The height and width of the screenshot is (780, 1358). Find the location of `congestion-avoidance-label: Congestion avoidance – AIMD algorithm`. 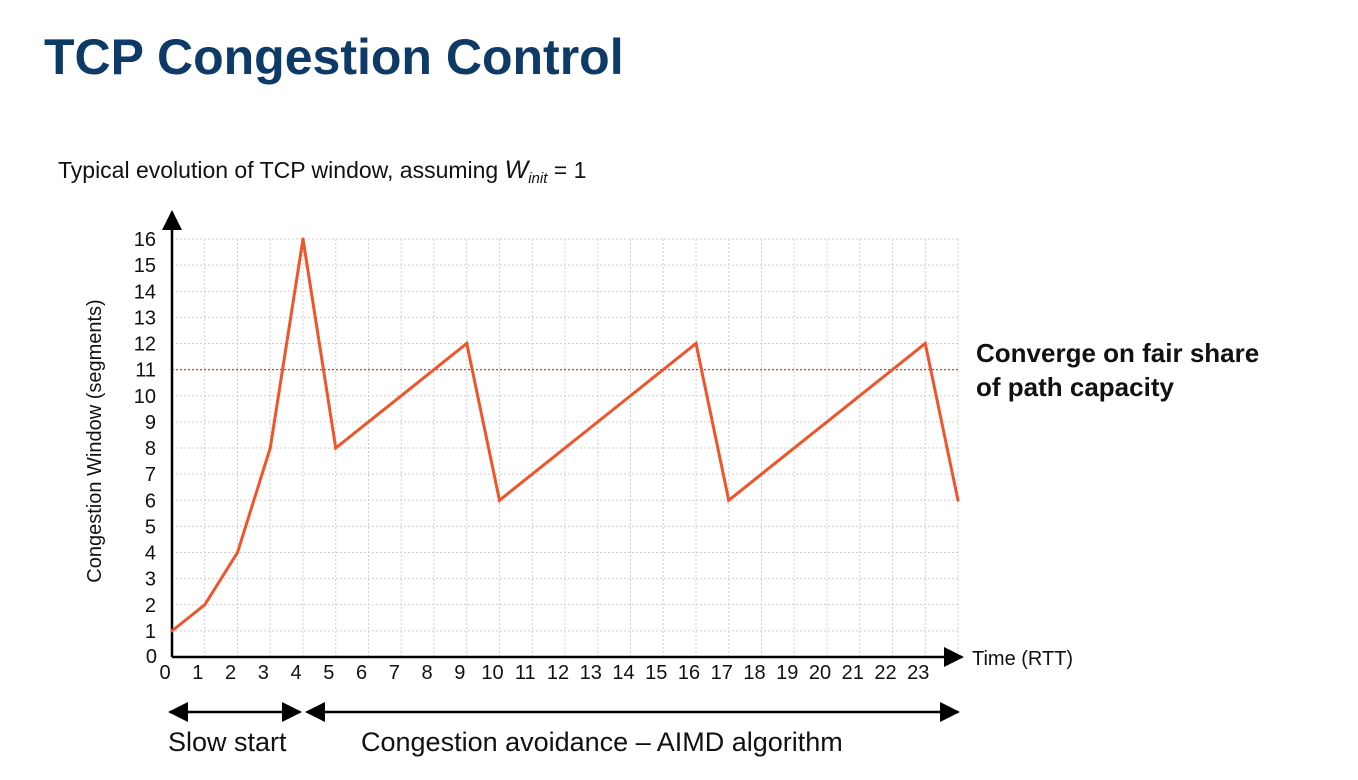

congestion-avoidance-label: Congestion avoidance – AIMD algorithm is located at coordinates (602, 742).